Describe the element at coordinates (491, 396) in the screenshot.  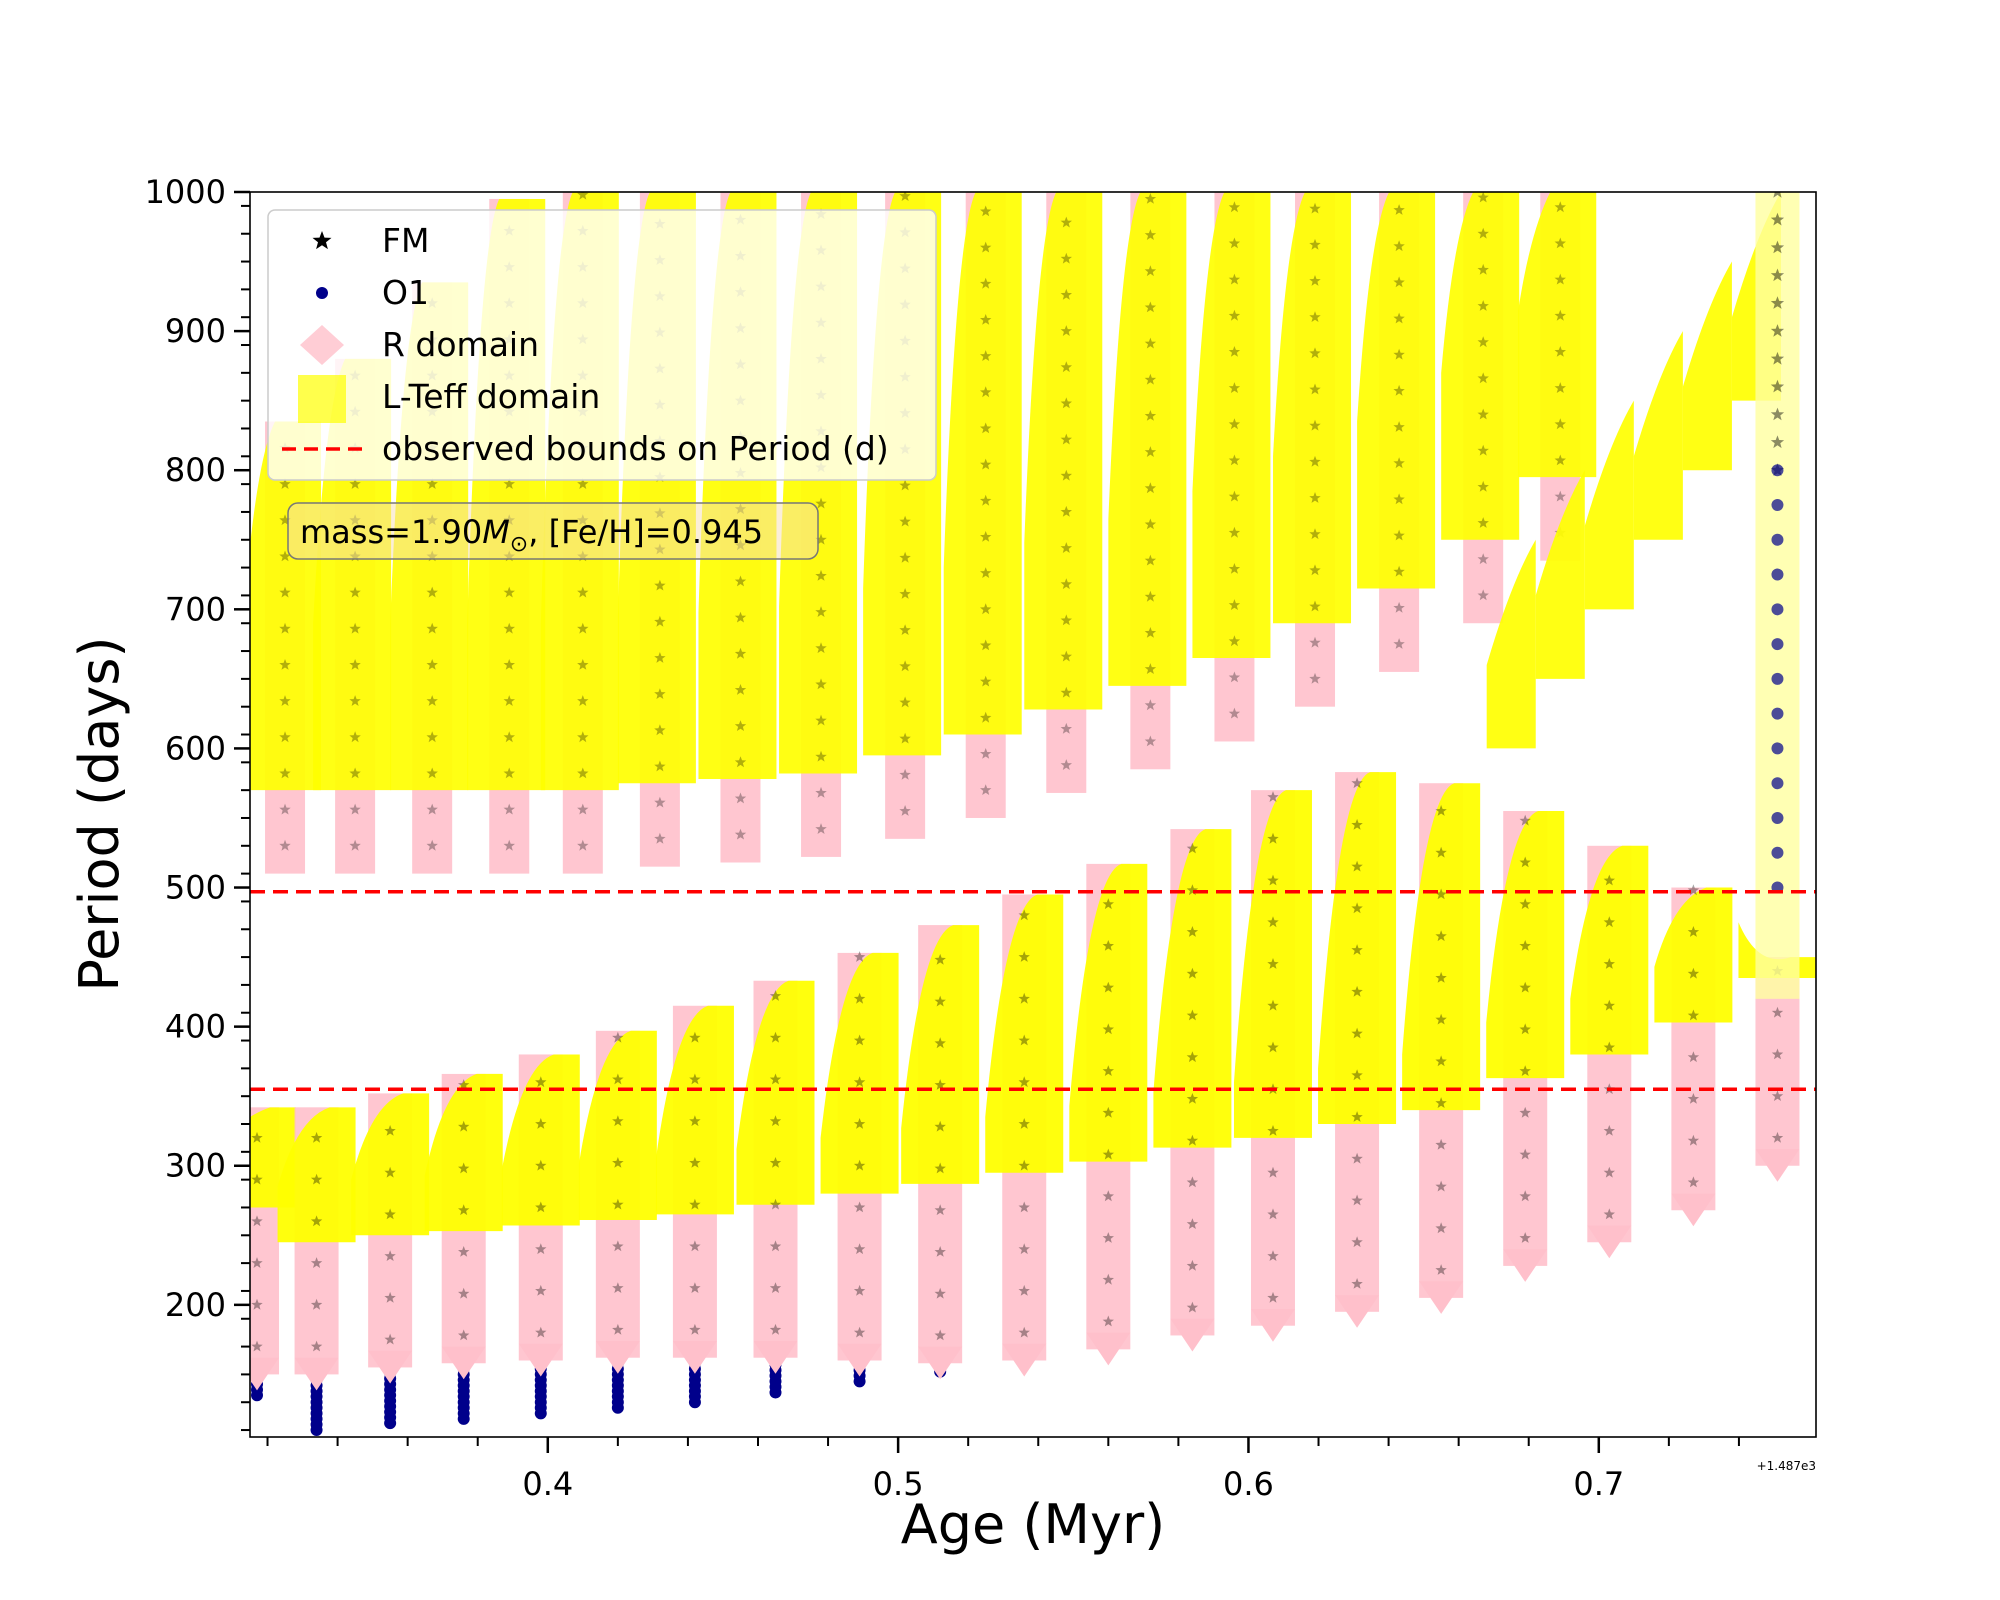
I see `legend-label-l-teff-domain: L-Teff domain` at that location.